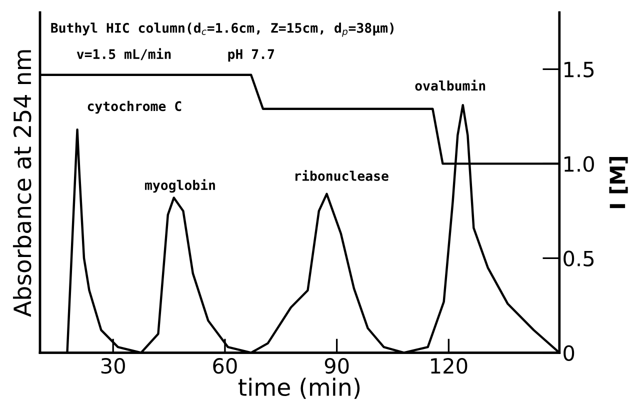  I want to click on annotation: ribonuclease, so click(341, 175).